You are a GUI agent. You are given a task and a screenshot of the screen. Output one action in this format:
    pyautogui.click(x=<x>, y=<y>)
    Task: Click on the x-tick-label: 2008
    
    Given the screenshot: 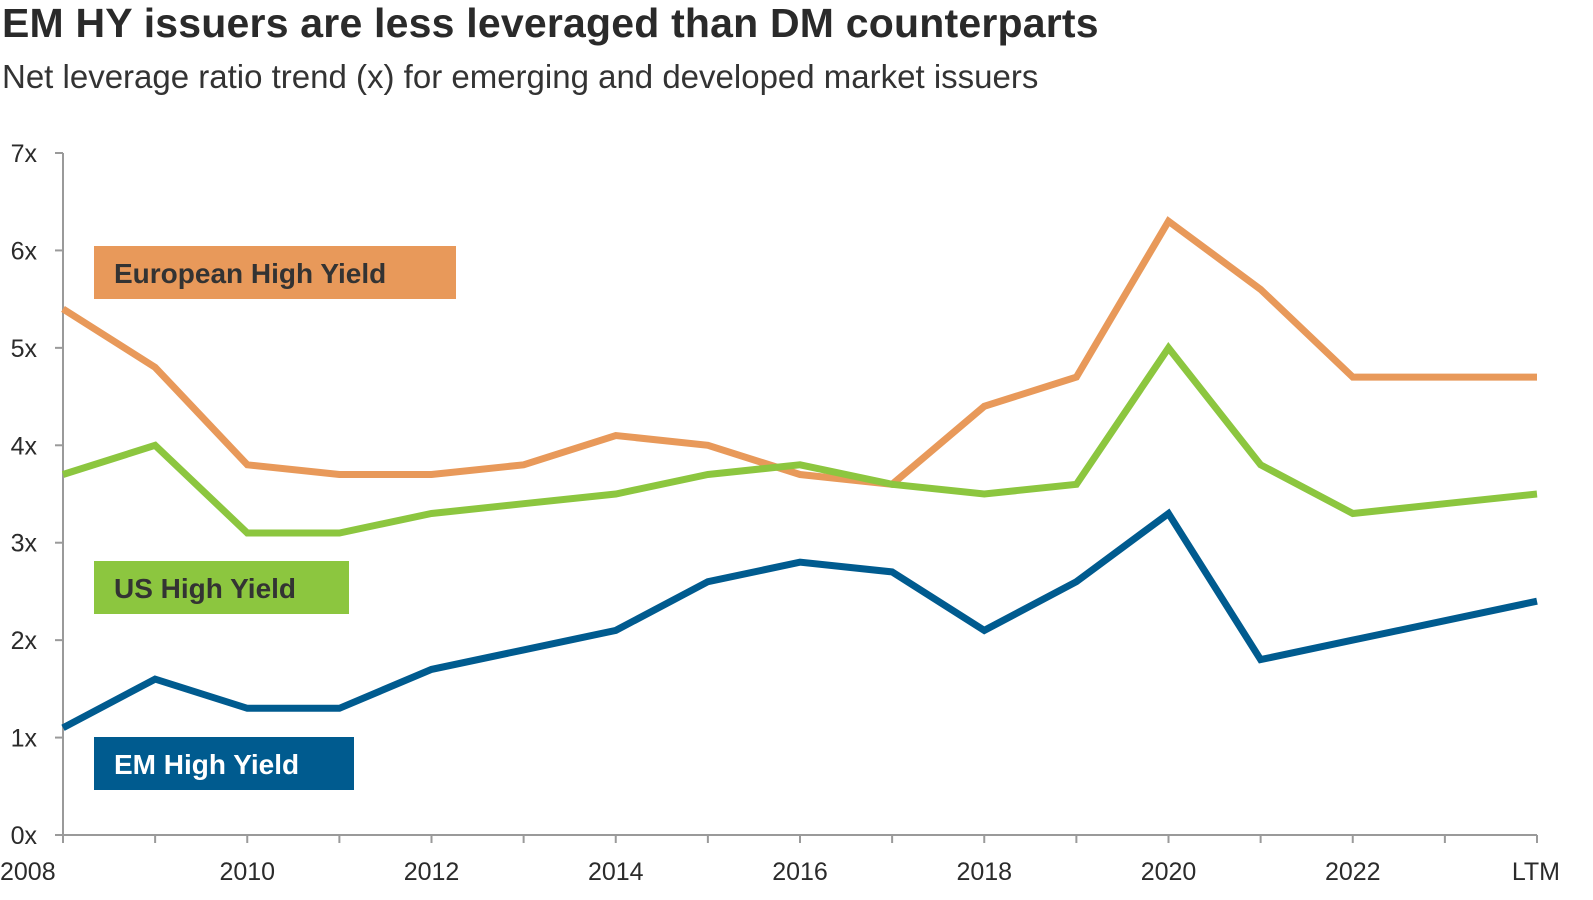 What is the action you would take?
    pyautogui.click(x=28, y=872)
    